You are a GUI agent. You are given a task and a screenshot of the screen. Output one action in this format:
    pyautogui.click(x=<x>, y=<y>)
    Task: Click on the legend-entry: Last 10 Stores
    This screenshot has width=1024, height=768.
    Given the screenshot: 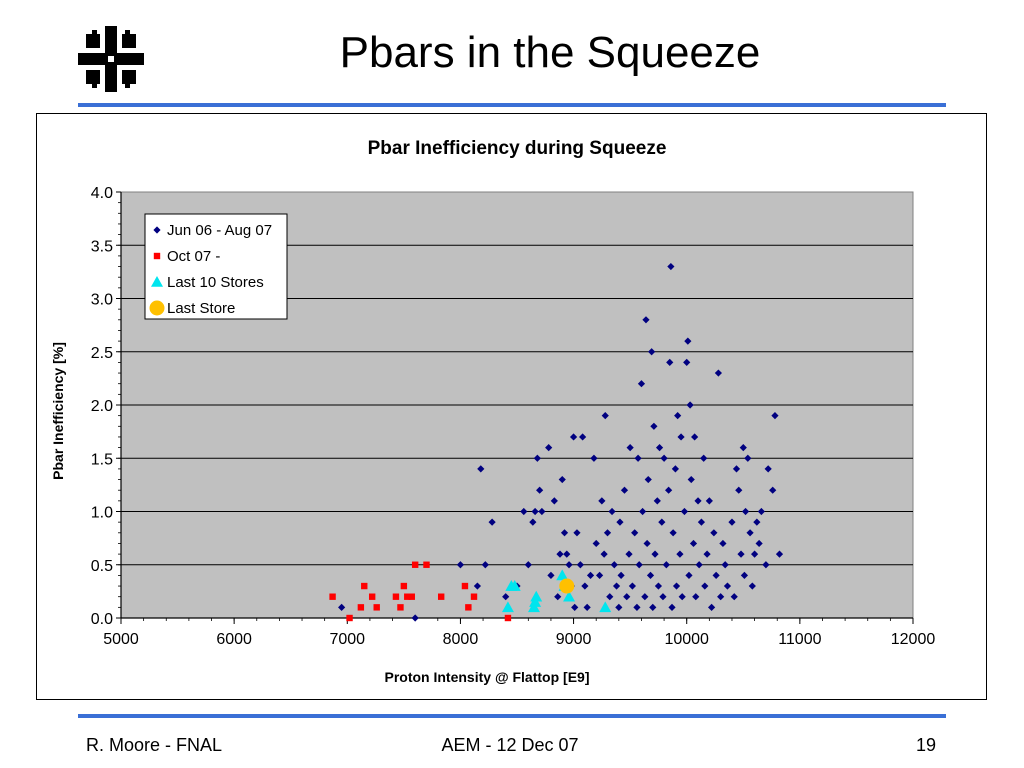 What is the action you would take?
    pyautogui.click(x=215, y=282)
    